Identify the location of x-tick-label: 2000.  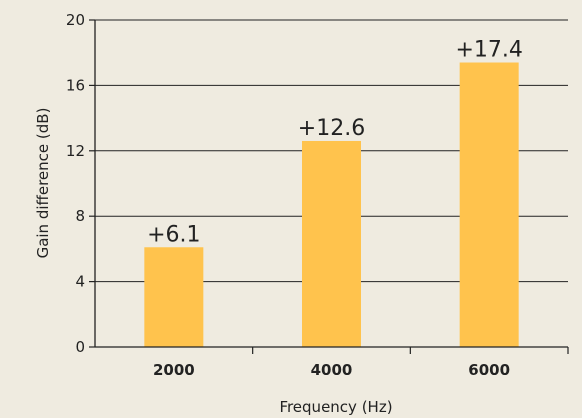
(174, 370).